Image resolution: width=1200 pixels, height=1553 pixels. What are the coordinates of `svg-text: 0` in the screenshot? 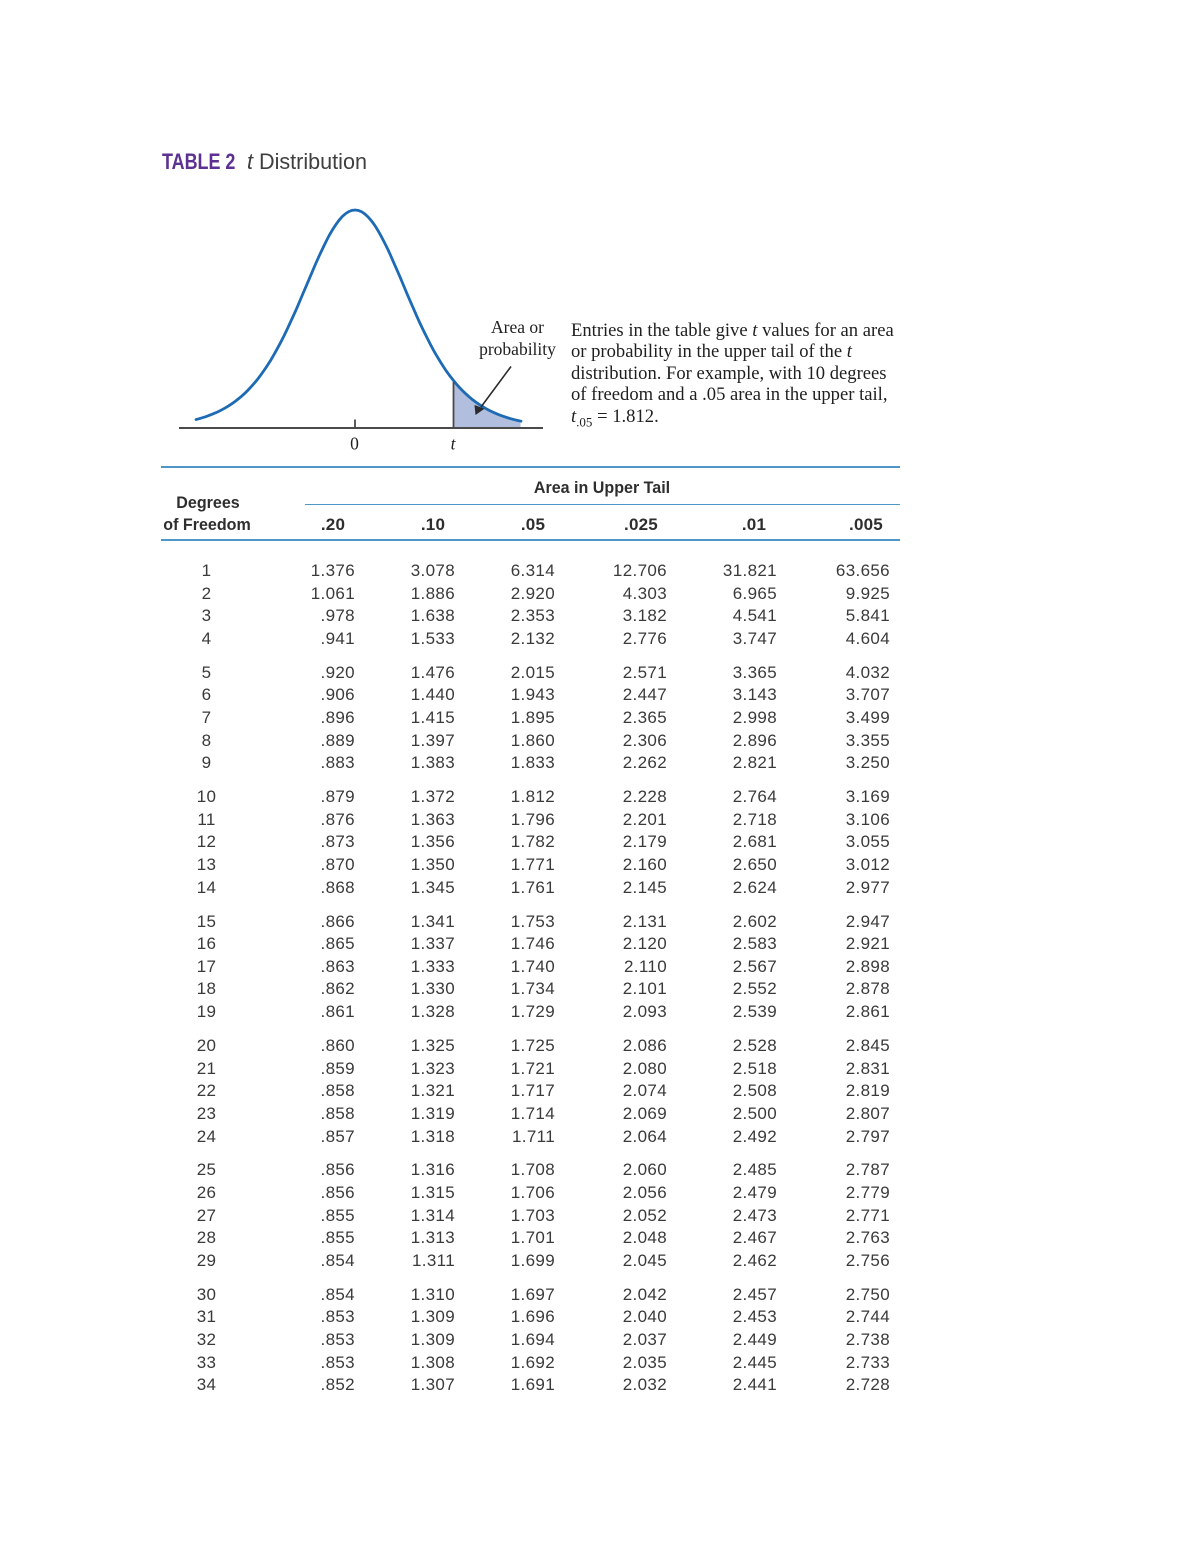 It's located at (354, 444).